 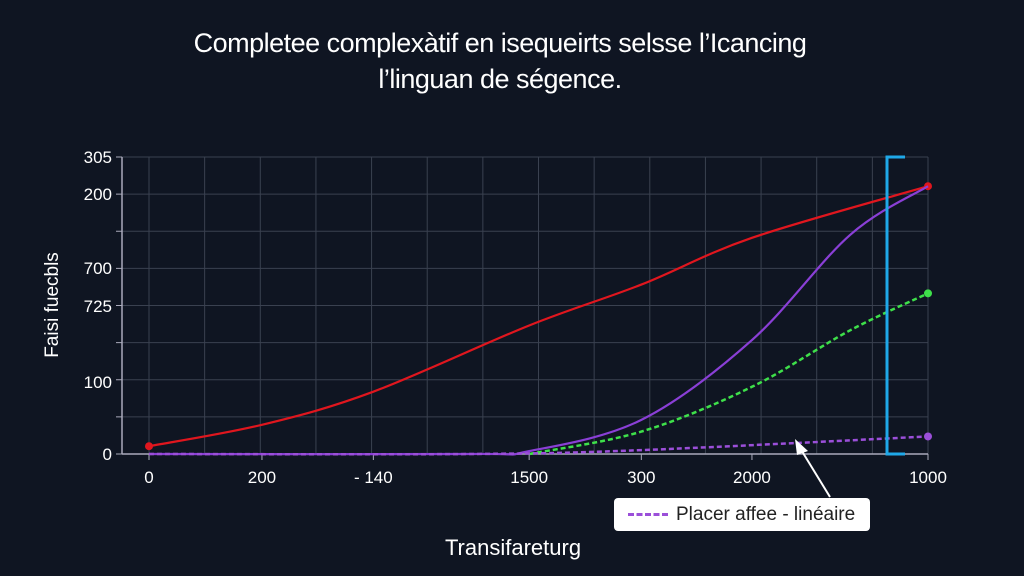 I want to click on y-tick-label: 700, so click(x=98, y=268).